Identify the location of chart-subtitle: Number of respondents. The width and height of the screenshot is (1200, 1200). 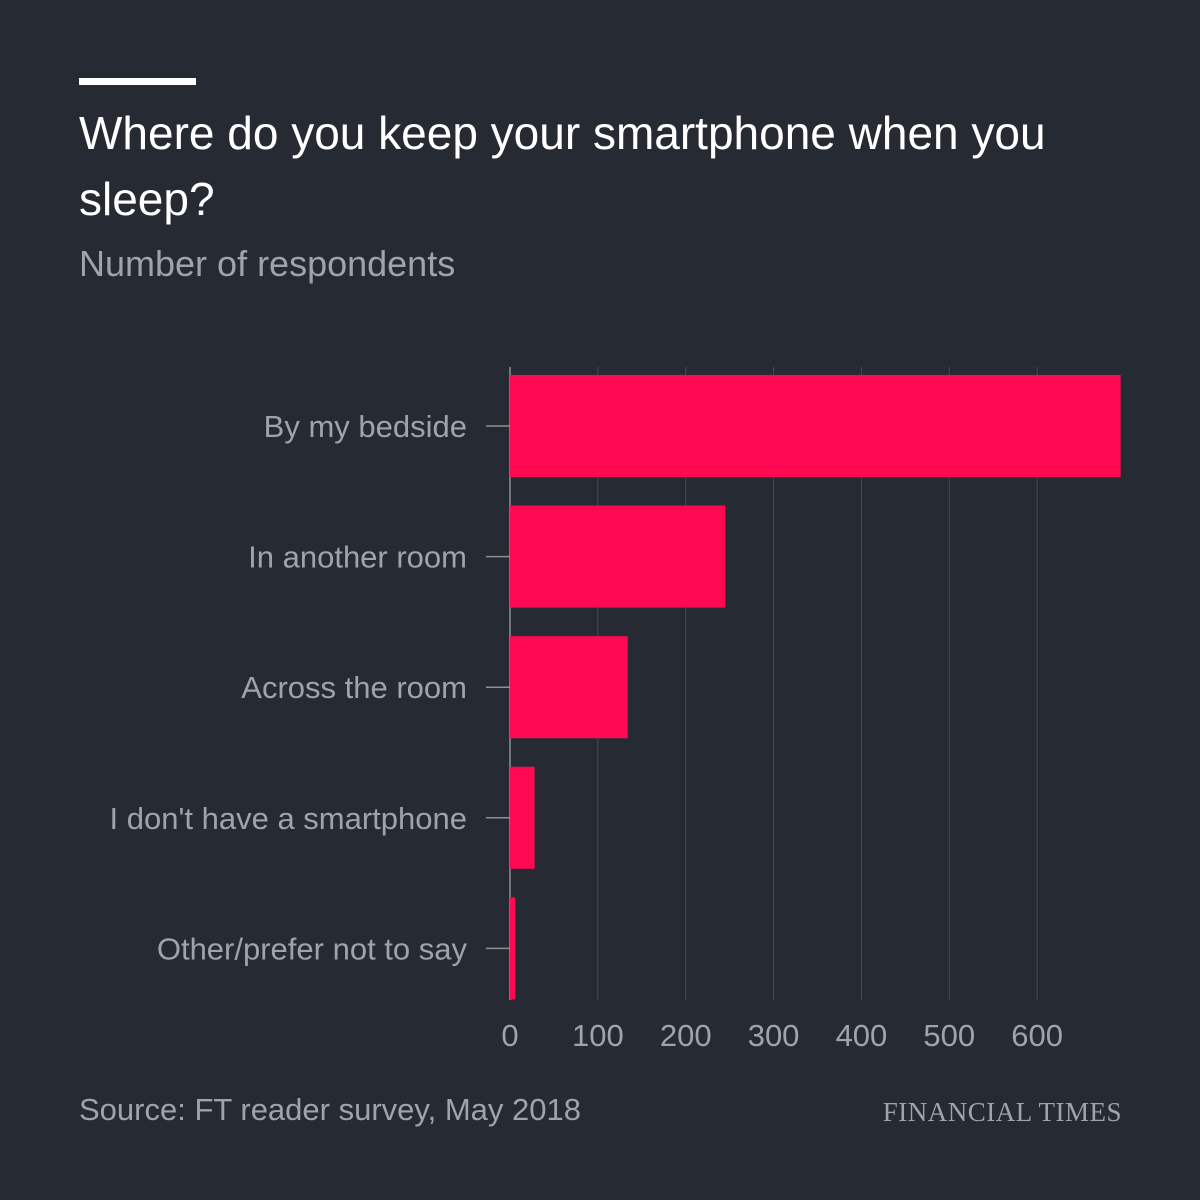
(267, 263).